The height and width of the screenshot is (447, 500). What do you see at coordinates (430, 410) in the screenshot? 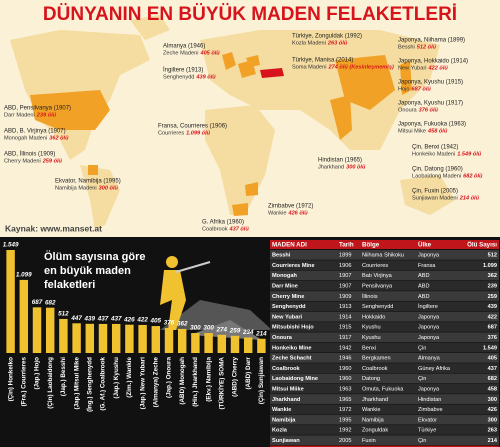
I see `table-cell: Zimbabve` at bounding box center [430, 410].